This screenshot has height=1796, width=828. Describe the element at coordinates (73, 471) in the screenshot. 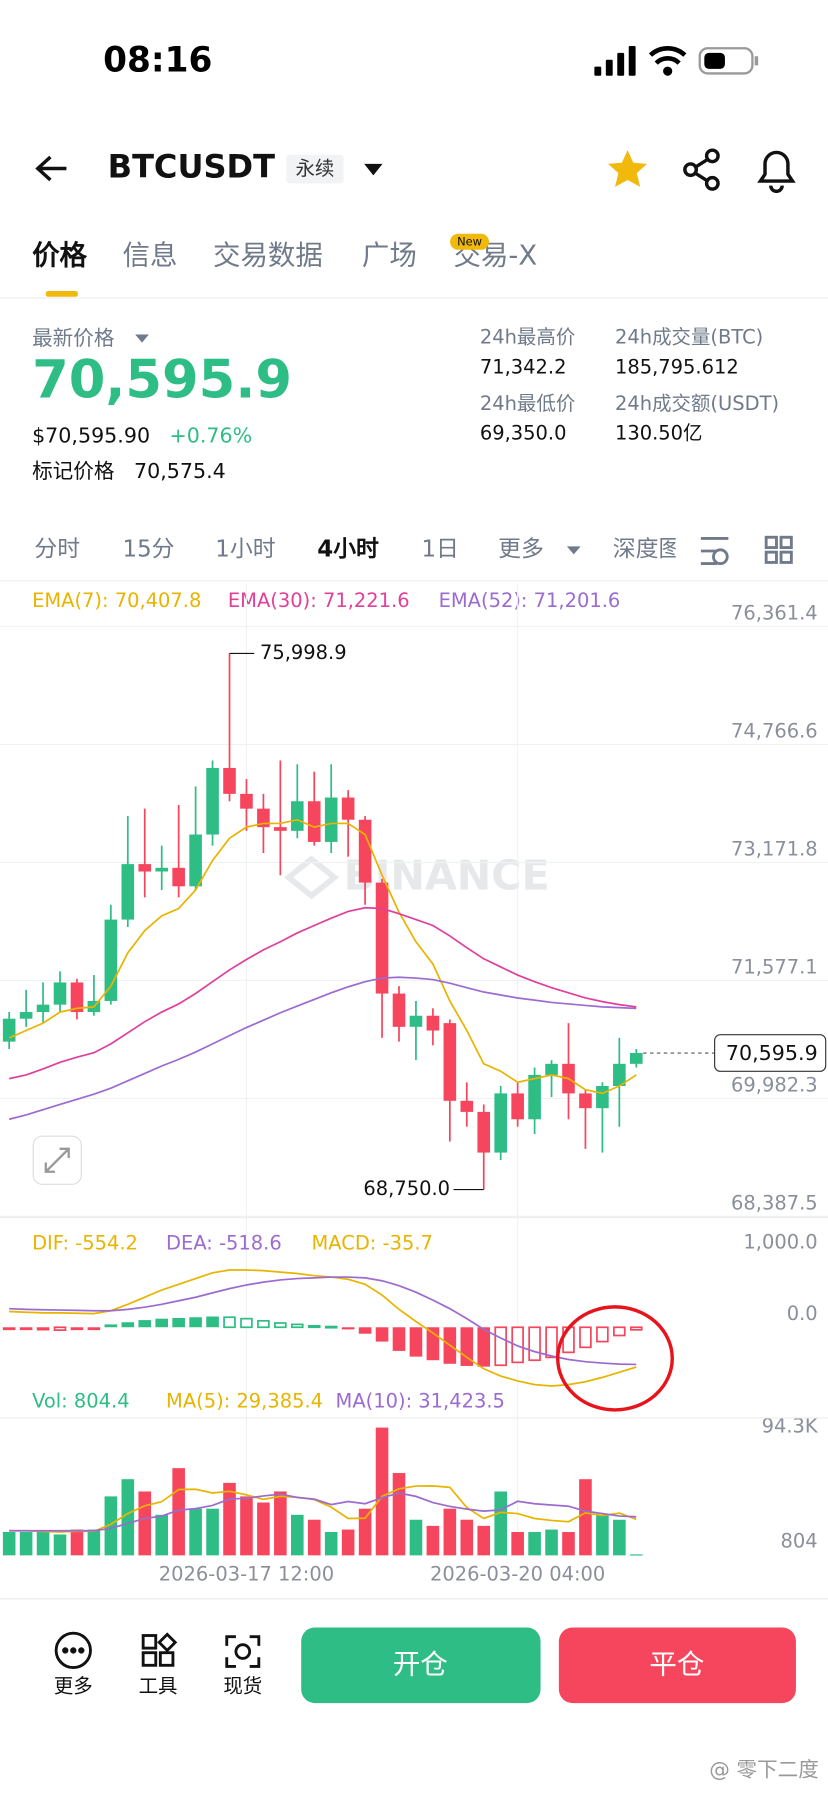

I see `mark-label: 标记价格` at that location.